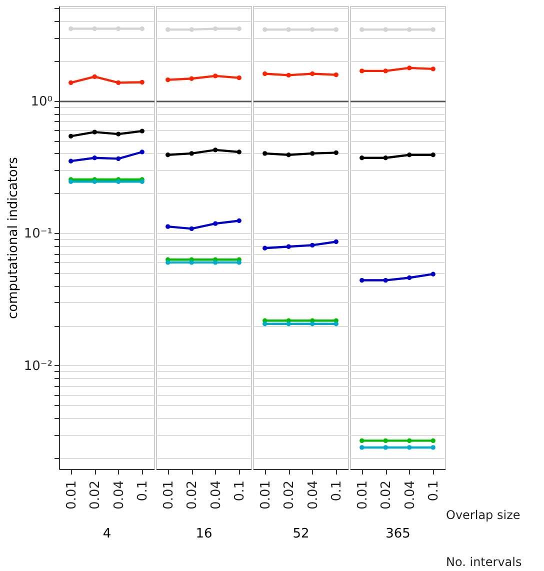 The height and width of the screenshot is (571, 544). What do you see at coordinates (38, 234) in the screenshot?
I see `y-tick-label: 10⁻¹` at bounding box center [38, 234].